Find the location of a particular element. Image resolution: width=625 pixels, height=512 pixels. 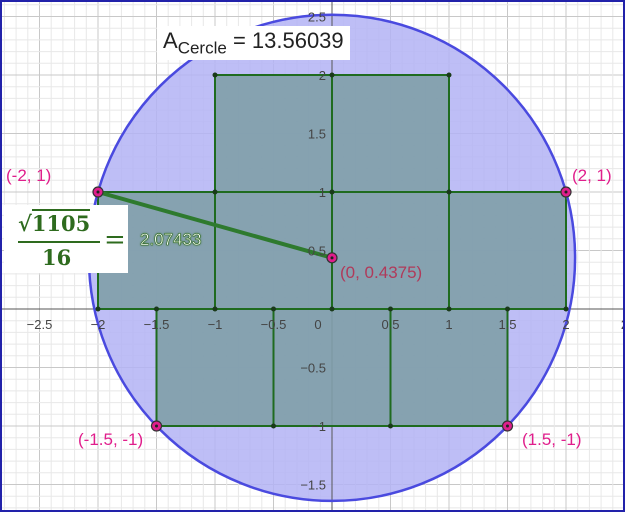

radius-segment is located at coordinates (215, 225).